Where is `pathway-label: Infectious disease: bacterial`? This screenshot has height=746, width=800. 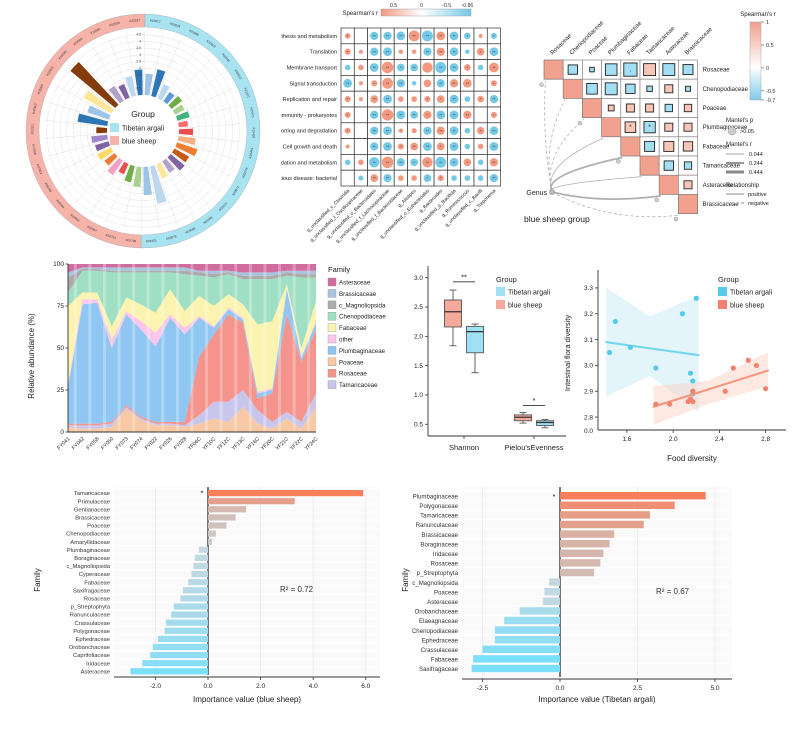 pathway-label: Infectious disease: bacterial is located at coordinates (309, 179).